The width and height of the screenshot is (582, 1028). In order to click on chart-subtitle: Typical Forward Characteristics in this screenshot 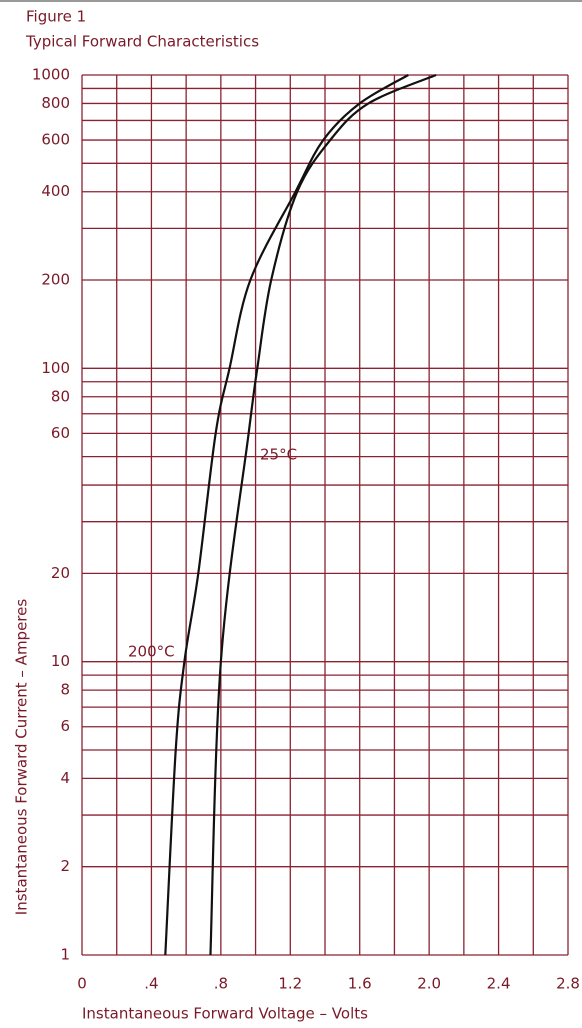, I will do `click(142, 42)`.